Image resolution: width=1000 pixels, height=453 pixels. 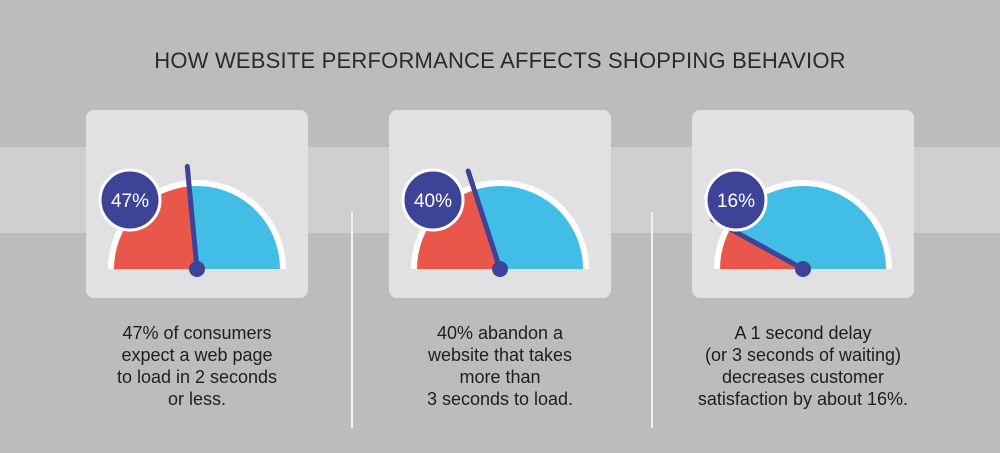 What do you see at coordinates (197, 355) in the screenshot?
I see `caption-1-line-2: expect a web page` at bounding box center [197, 355].